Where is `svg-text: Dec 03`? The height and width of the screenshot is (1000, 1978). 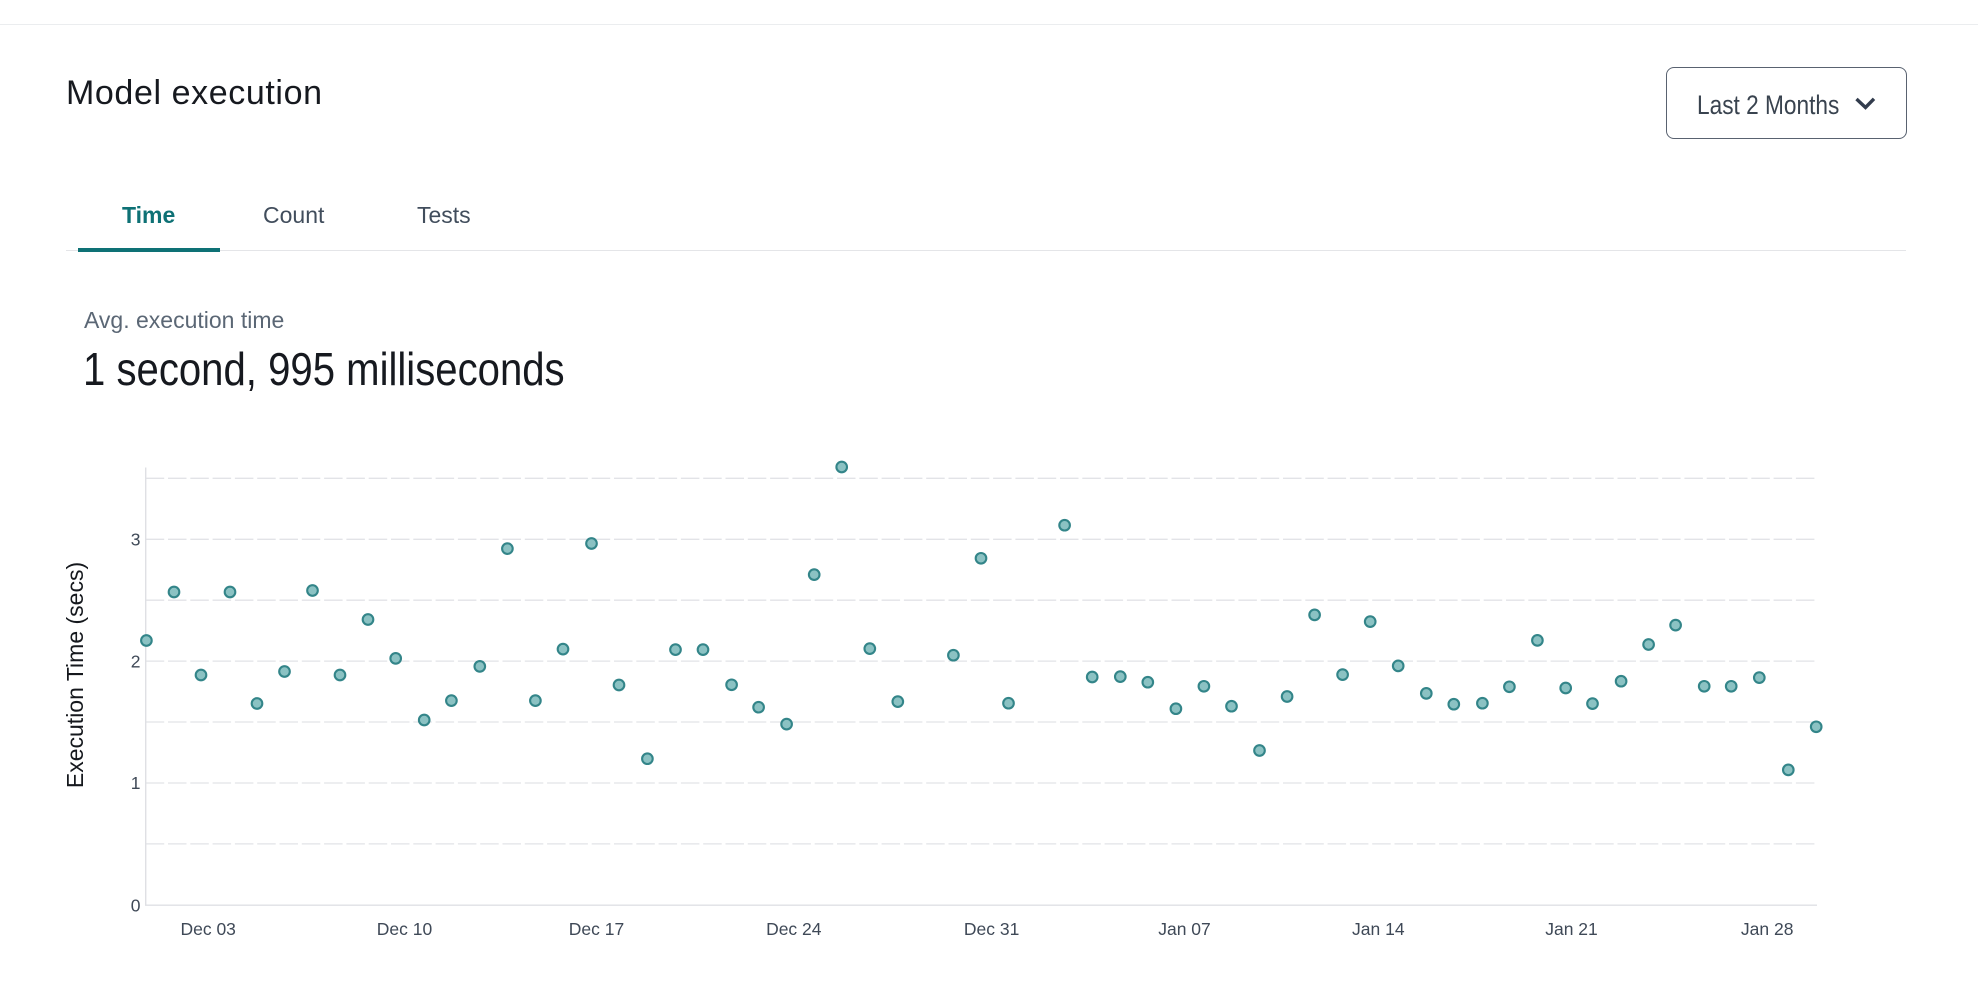
svg-text: Dec 03 is located at coordinates (207, 929).